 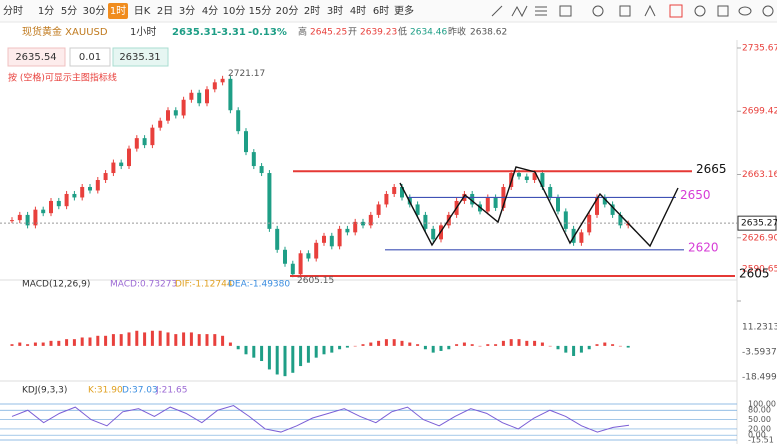 What do you see at coordinates (142, 11) in the screenshot?
I see `period-tab: 日K` at bounding box center [142, 11].